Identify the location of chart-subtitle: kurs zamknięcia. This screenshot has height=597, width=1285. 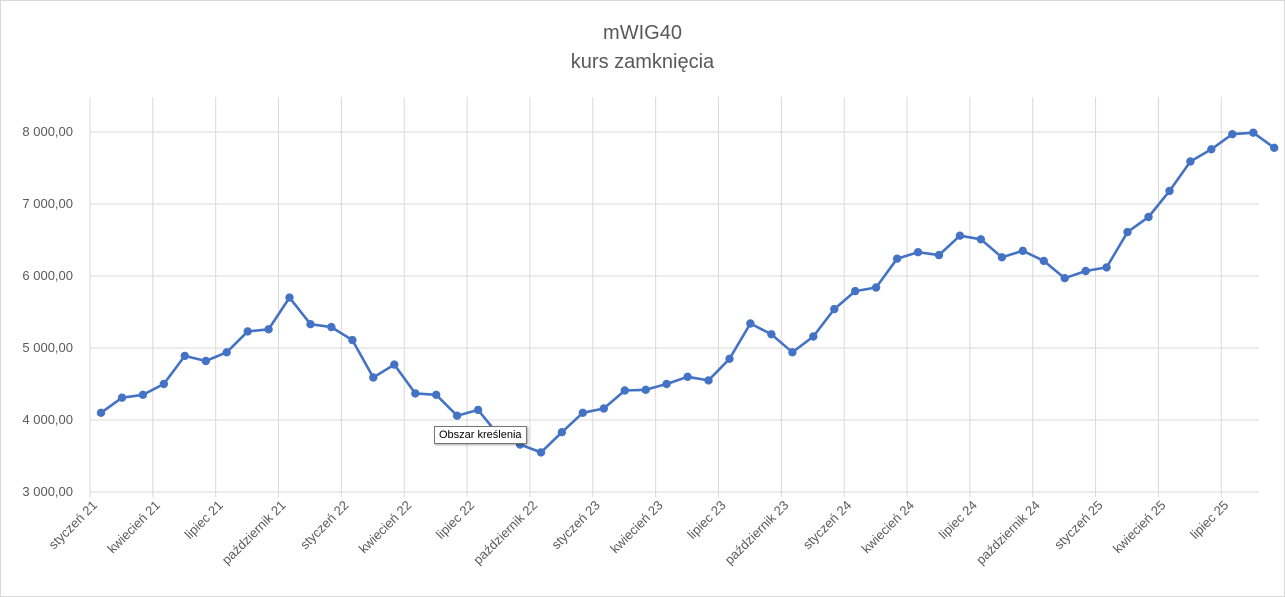
(642, 62).